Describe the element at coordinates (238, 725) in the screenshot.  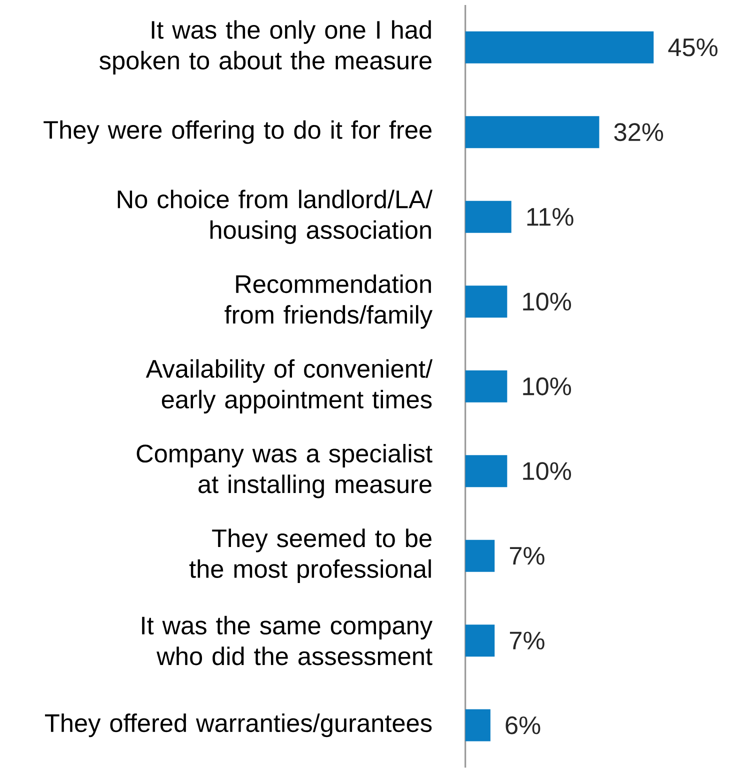
I see `y-tick-label: They offered warranties/gurantees` at that location.